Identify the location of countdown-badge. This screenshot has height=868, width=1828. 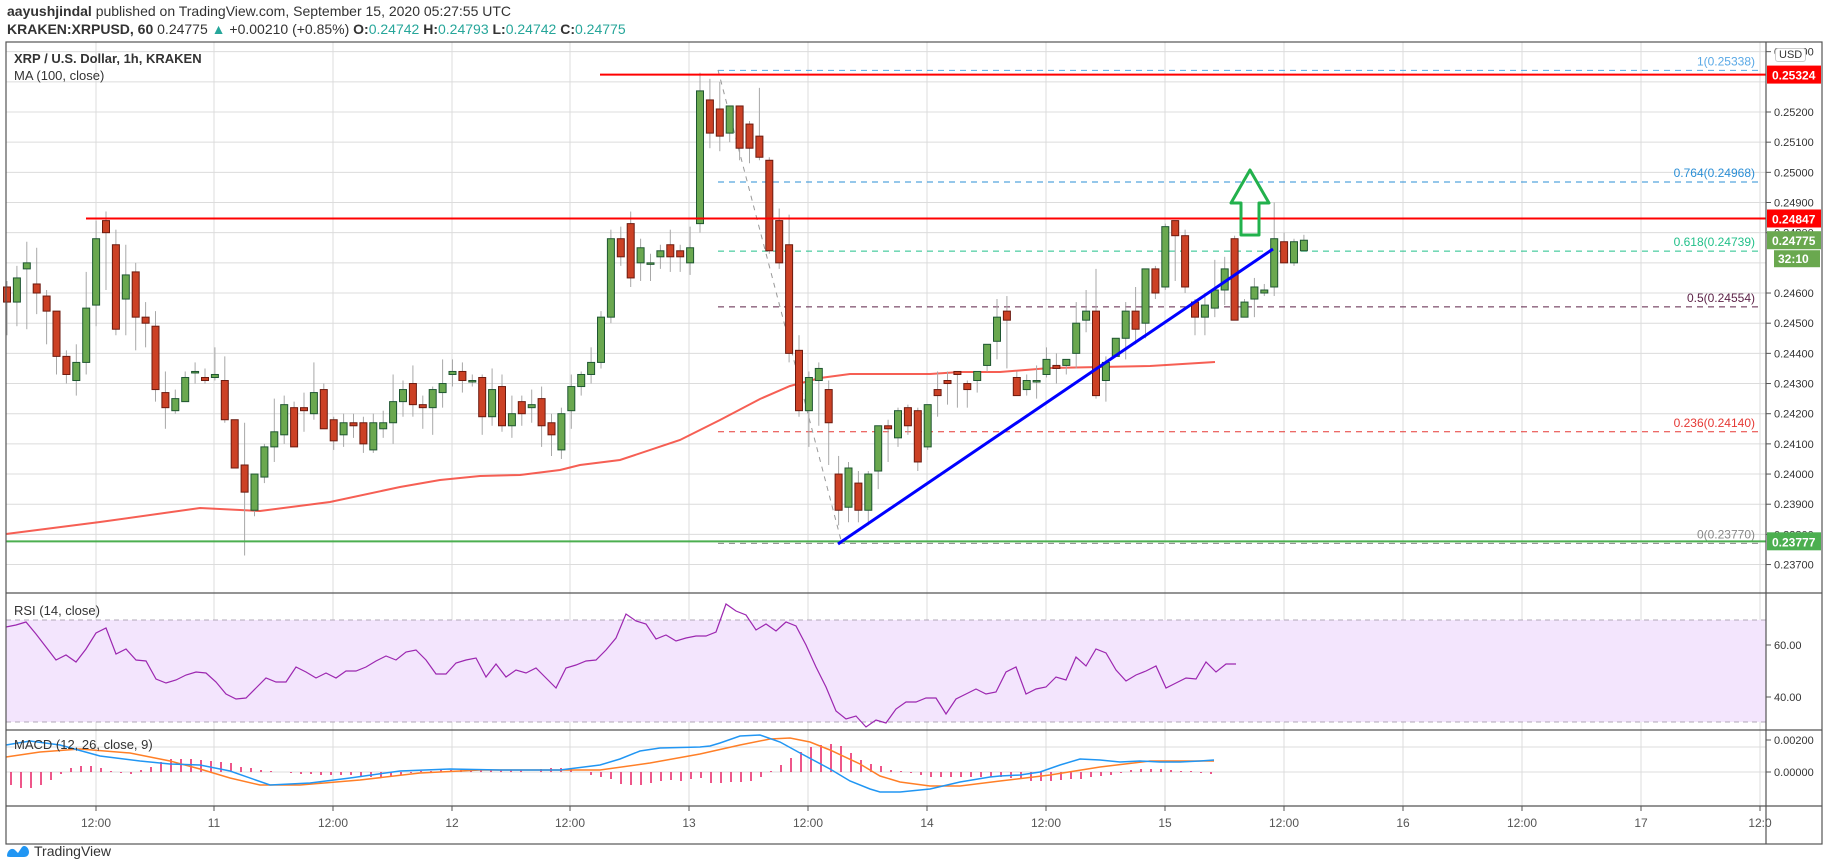
(1797, 259).